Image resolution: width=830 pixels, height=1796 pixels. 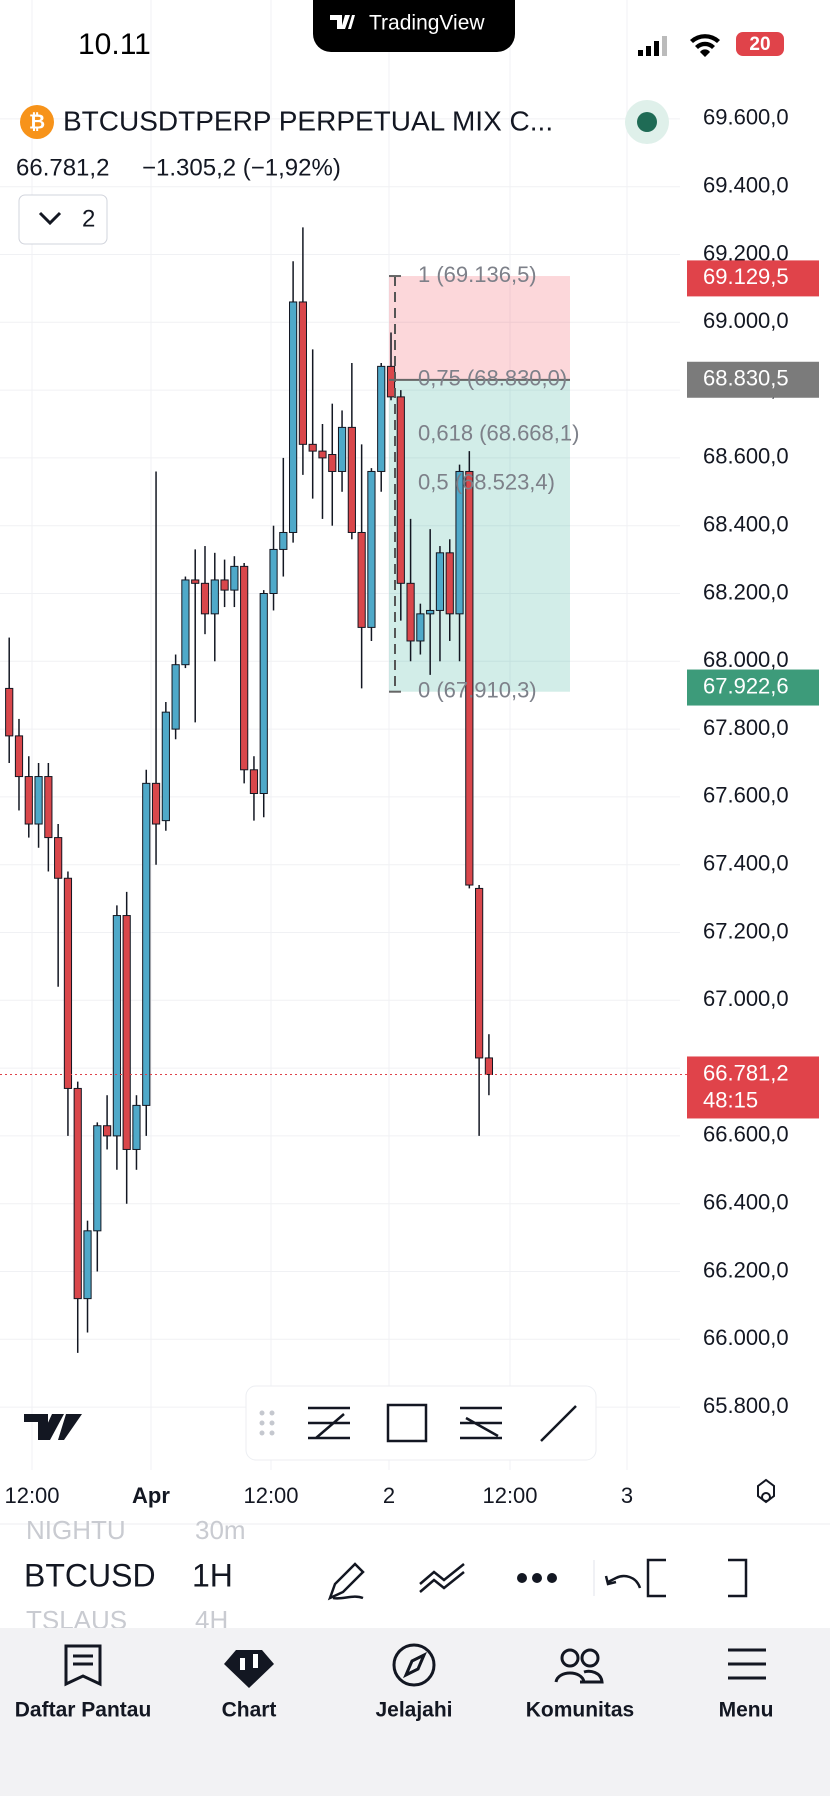 I want to click on nav-label: Chart, so click(x=249, y=1710).